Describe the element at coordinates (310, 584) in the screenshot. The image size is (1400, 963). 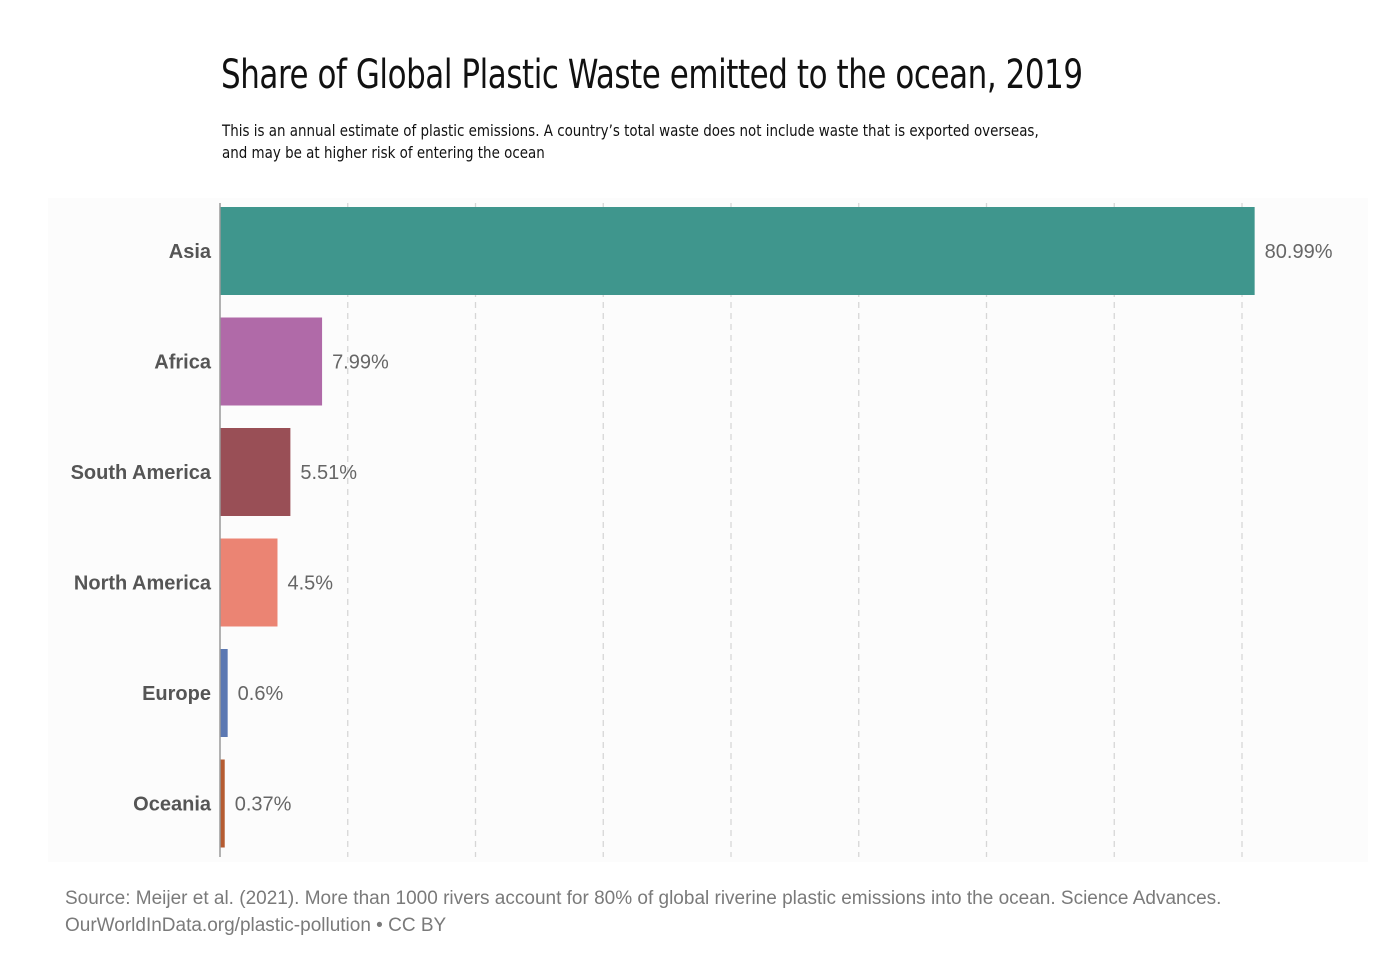
I see `data-label: 4.5%` at that location.